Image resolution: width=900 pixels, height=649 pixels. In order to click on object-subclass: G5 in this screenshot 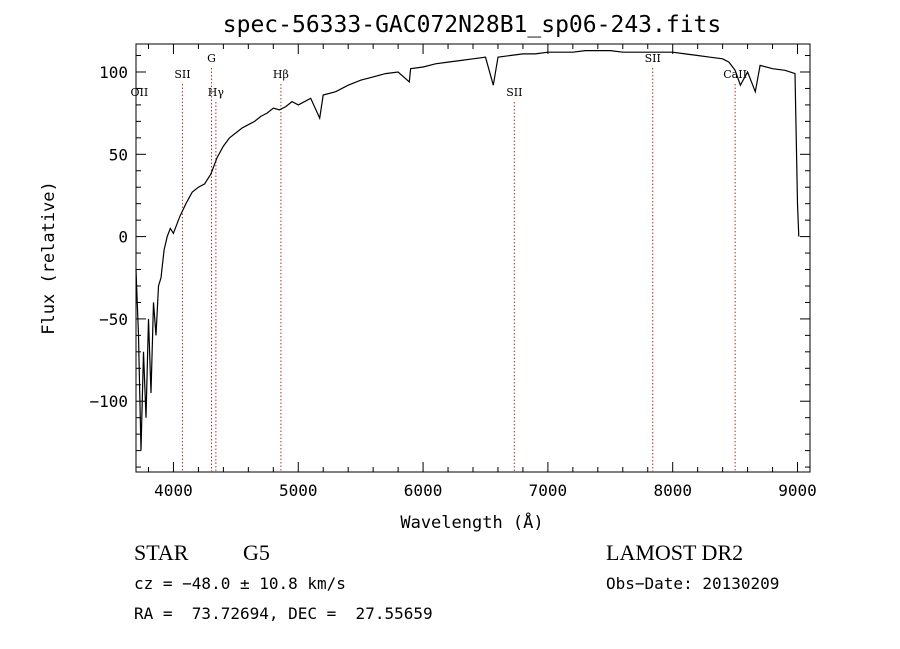, I will do `click(256, 552)`.